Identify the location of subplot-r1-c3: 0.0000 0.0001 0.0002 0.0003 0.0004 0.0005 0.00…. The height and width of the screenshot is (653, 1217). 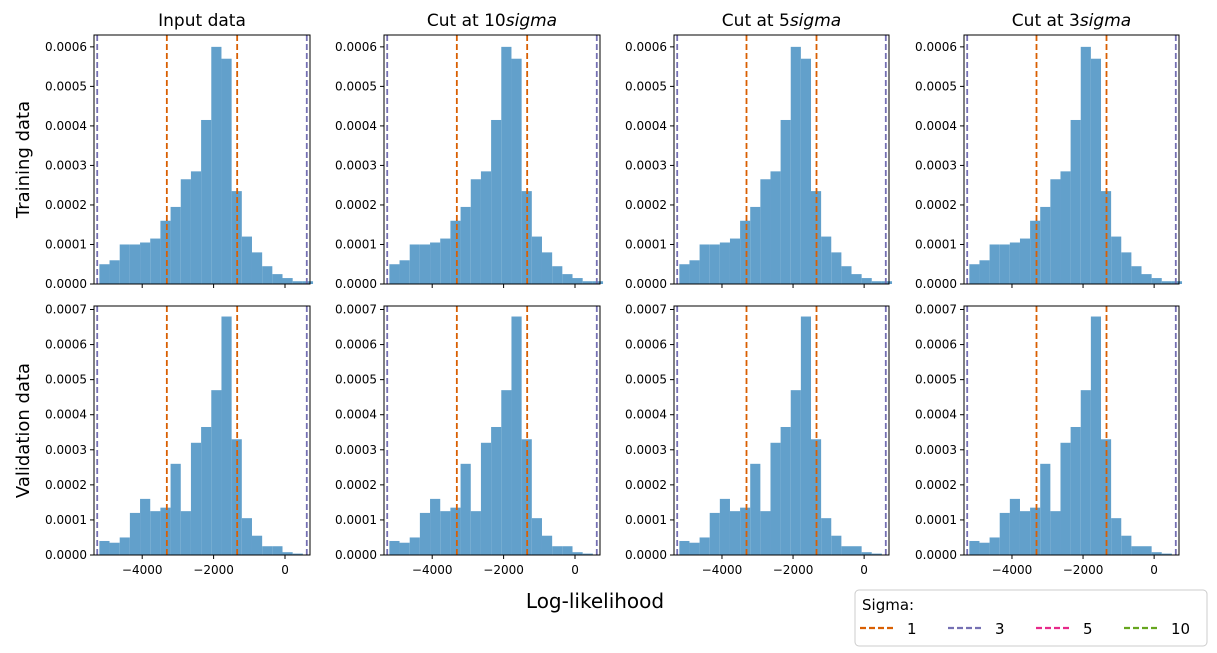
(1047, 440).